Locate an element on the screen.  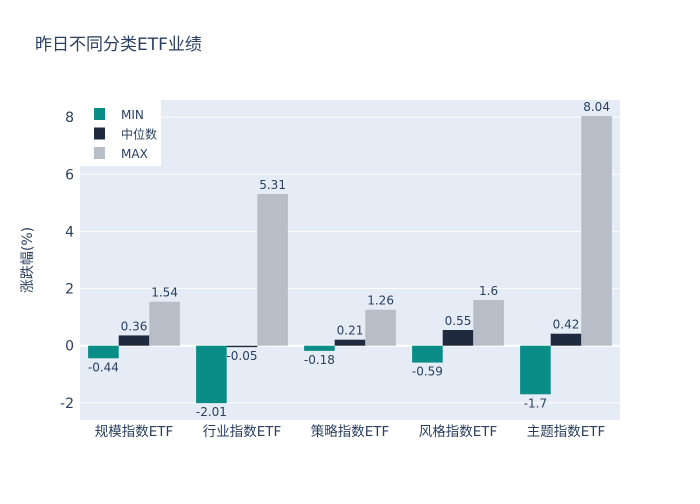
y-tick-label: 6 is located at coordinates (69, 175).